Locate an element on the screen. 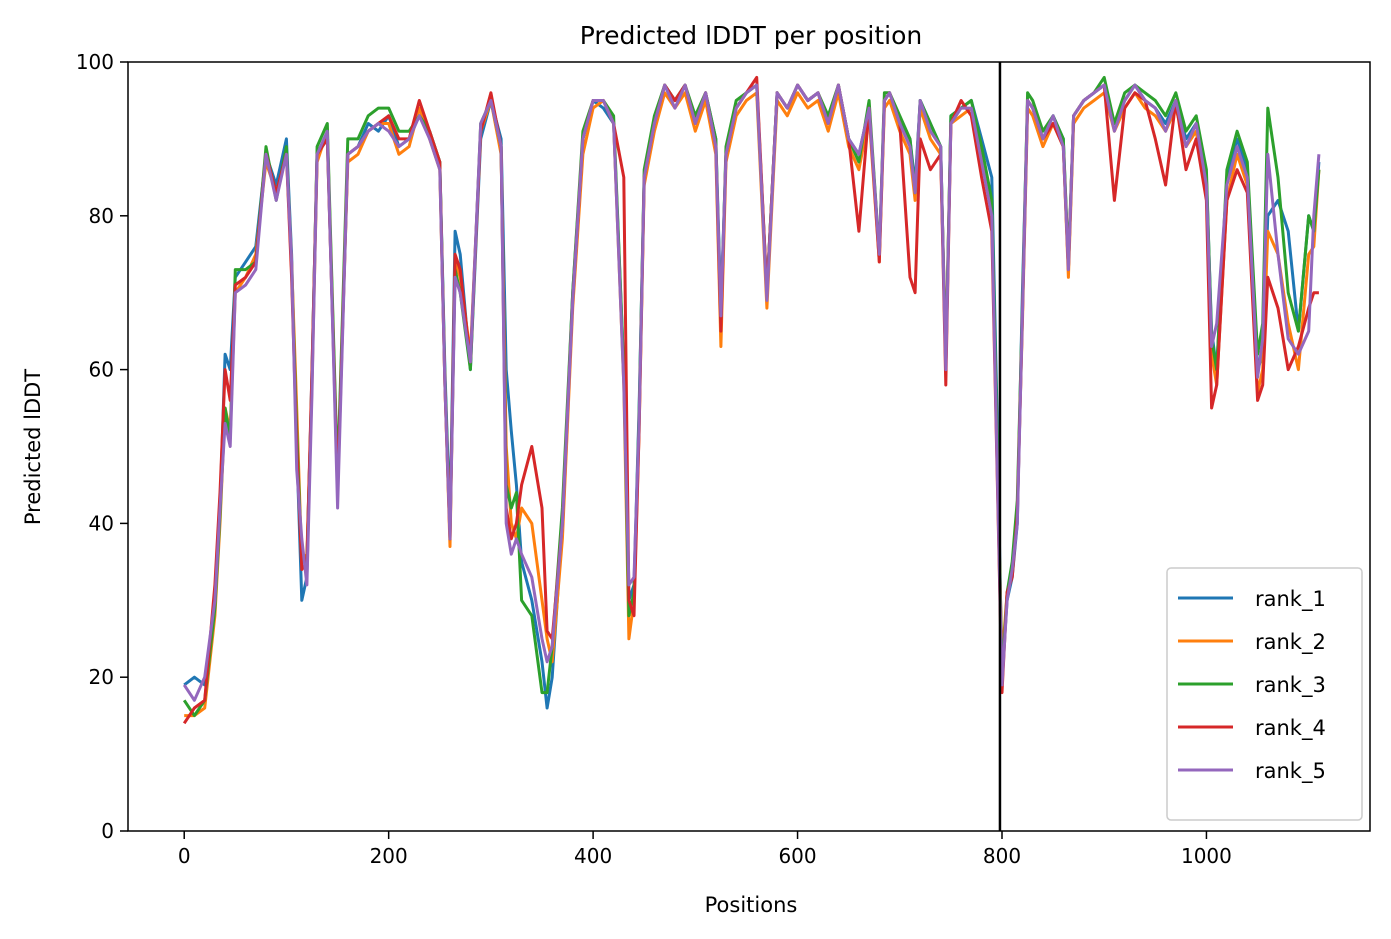 The width and height of the screenshot is (1391, 939). chart-title: Predicted lDDT per position is located at coordinates (751, 35).